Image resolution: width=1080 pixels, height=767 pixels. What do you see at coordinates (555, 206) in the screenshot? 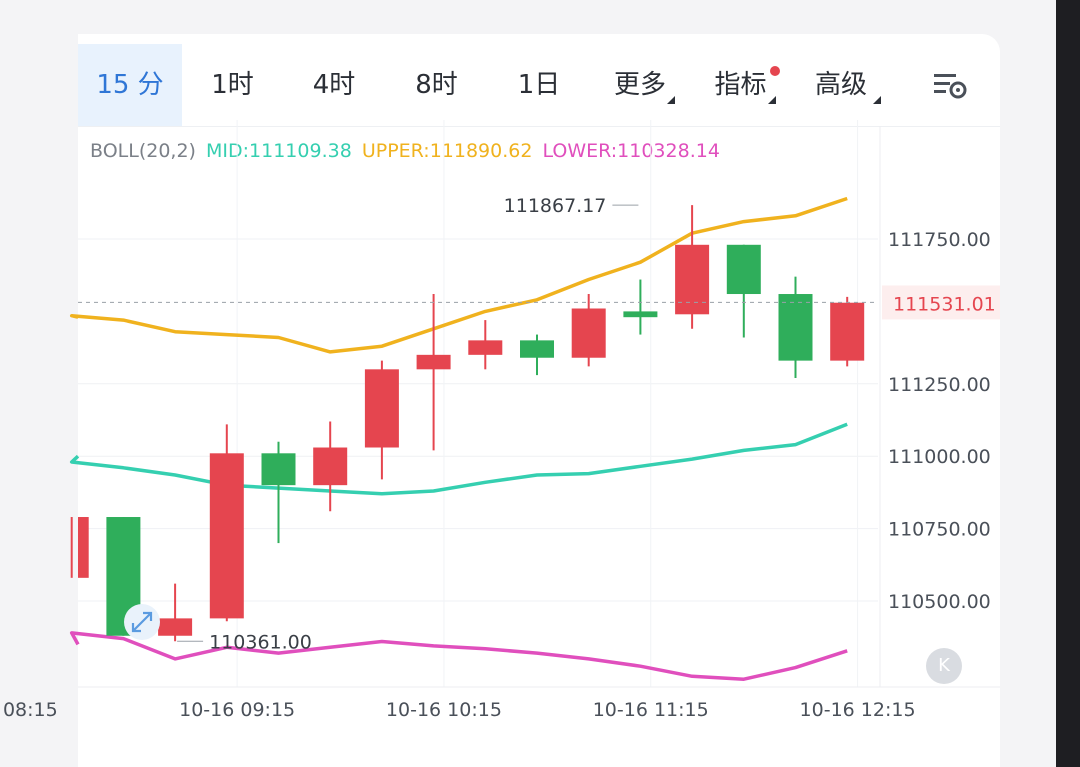
I see `max-price-label: 111867.17` at bounding box center [555, 206].